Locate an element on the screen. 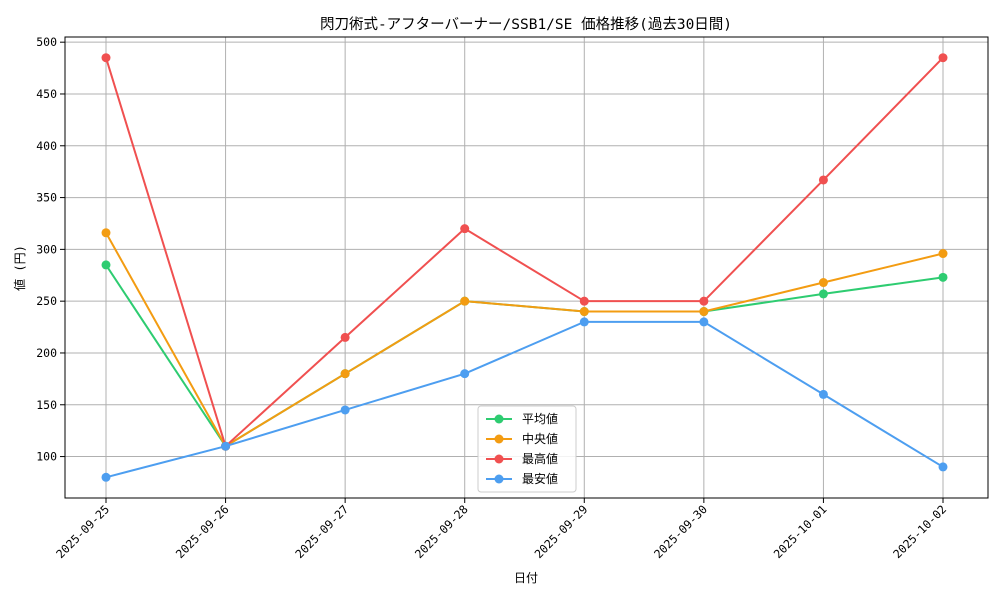 This screenshot has height=600, width=1000. legend-item: 中央値 is located at coordinates (522, 438).